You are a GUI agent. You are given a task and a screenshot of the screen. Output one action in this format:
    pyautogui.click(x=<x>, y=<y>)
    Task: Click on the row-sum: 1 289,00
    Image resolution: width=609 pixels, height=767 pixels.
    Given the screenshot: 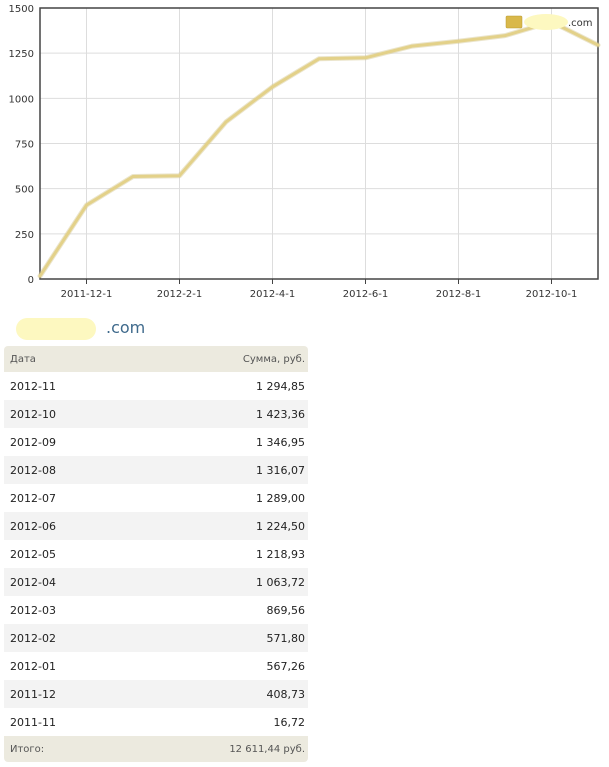 What is the action you would take?
    pyautogui.click(x=280, y=498)
    